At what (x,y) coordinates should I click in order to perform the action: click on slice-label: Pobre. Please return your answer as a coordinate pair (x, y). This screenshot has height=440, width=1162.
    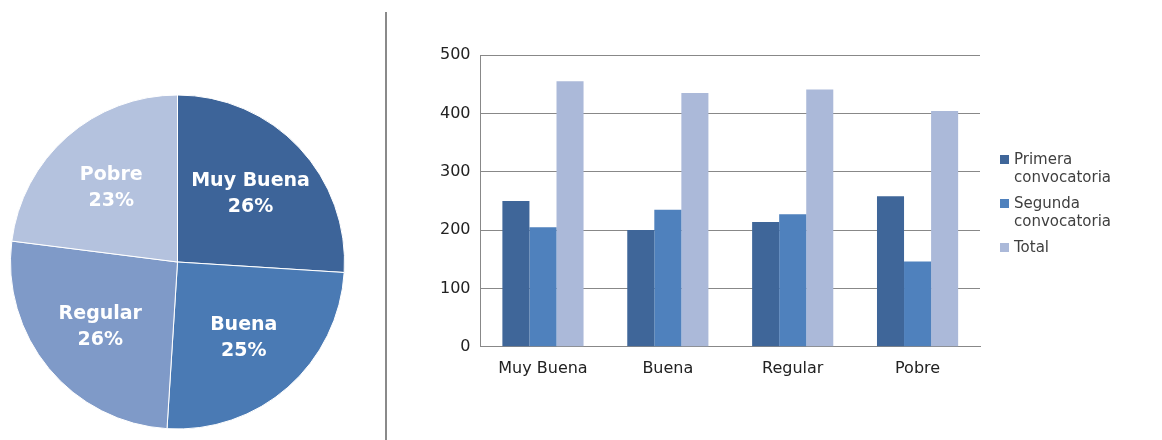
    Looking at the image, I should click on (111, 172).